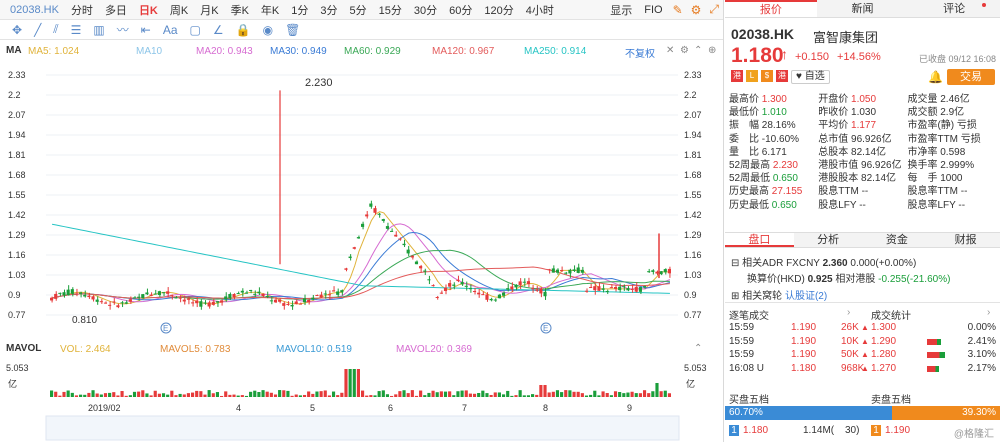  I want to click on timeline-scrollbar, so click(362, 428).